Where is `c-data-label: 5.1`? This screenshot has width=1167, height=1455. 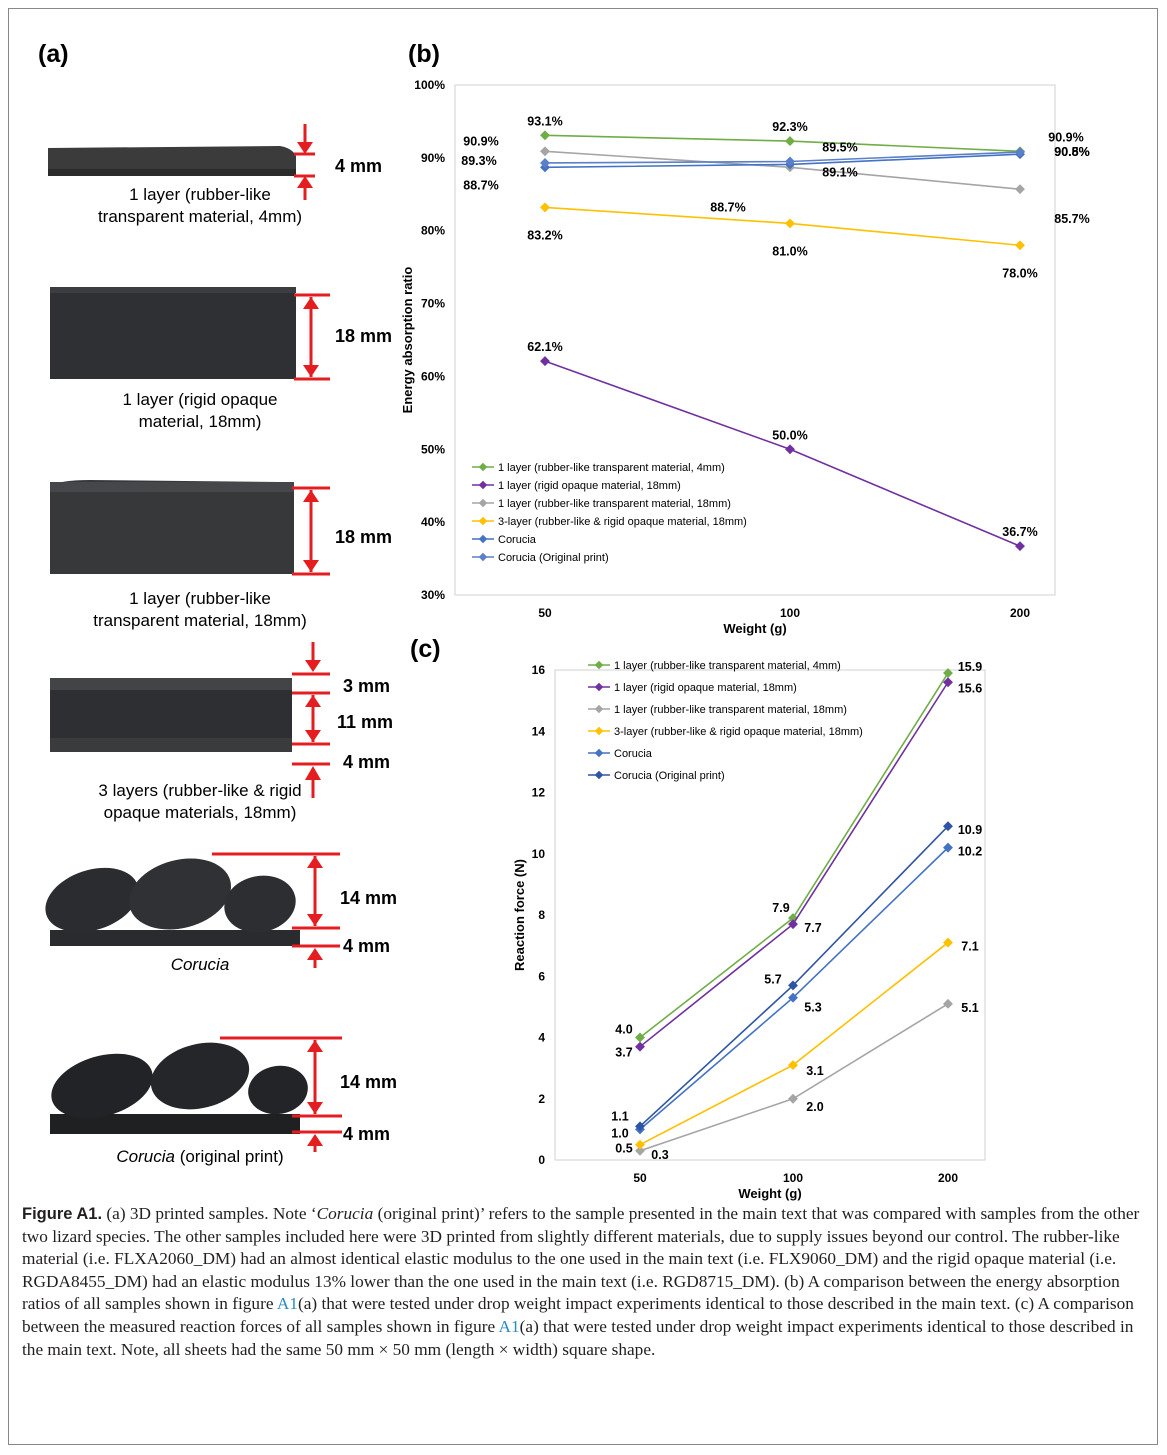 c-data-label: 5.1 is located at coordinates (969, 1008).